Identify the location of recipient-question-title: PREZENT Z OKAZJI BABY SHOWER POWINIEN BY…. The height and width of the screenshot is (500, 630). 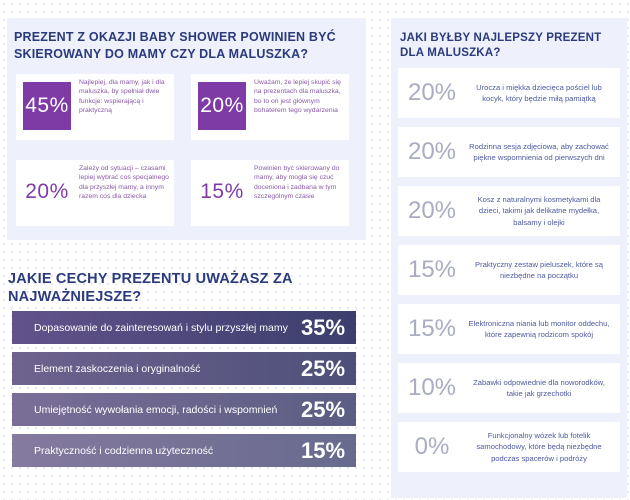
(175, 45).